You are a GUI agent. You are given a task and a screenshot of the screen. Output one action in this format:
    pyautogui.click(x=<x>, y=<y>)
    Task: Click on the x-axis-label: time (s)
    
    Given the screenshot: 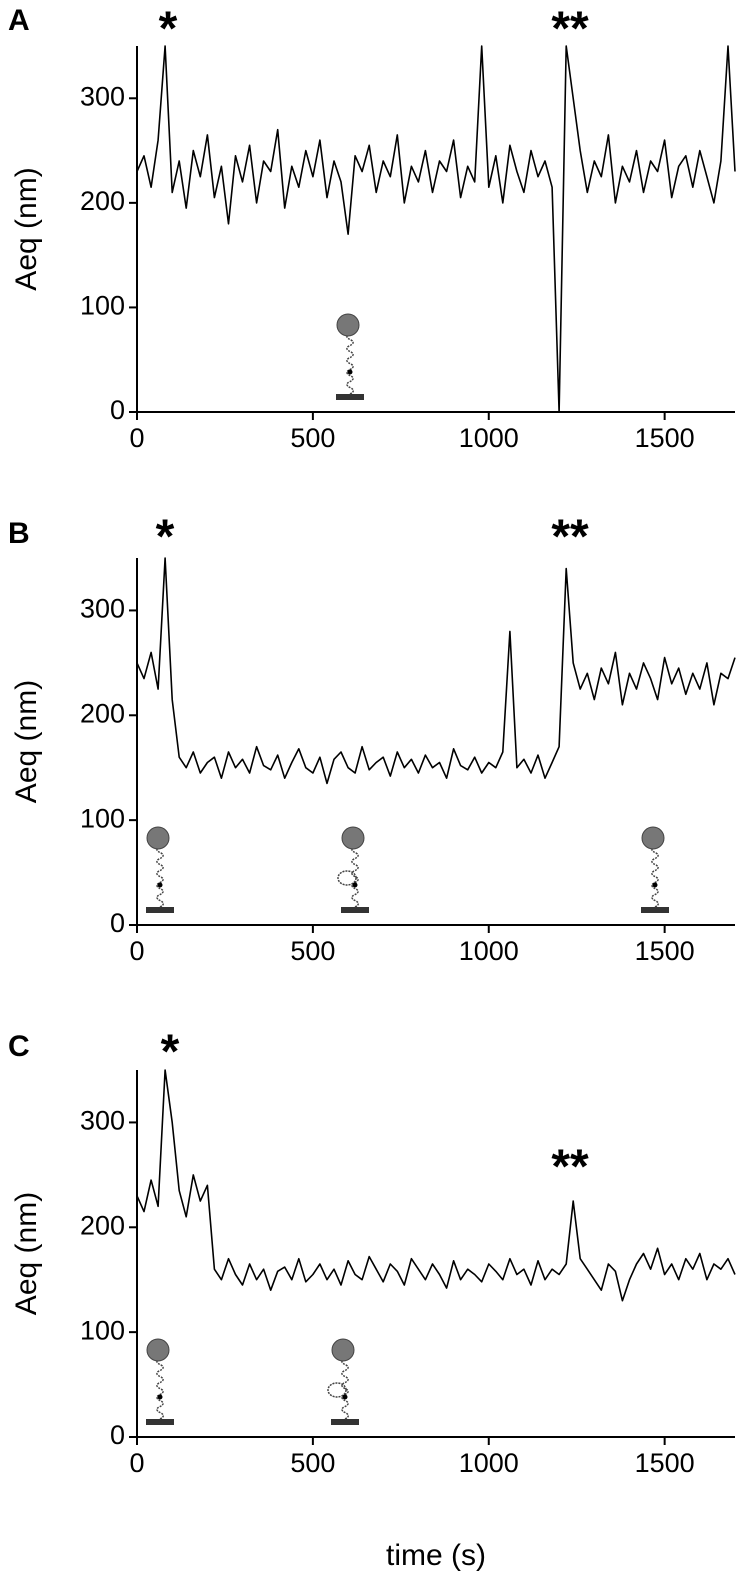 What is the action you would take?
    pyautogui.click(x=436, y=1555)
    